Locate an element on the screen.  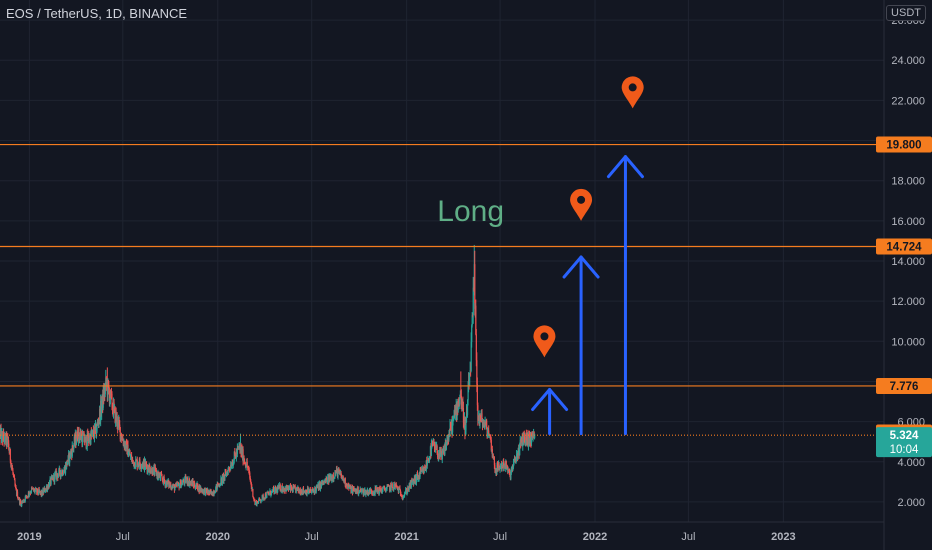
x-tick-label: Jul is located at coordinates (123, 537).